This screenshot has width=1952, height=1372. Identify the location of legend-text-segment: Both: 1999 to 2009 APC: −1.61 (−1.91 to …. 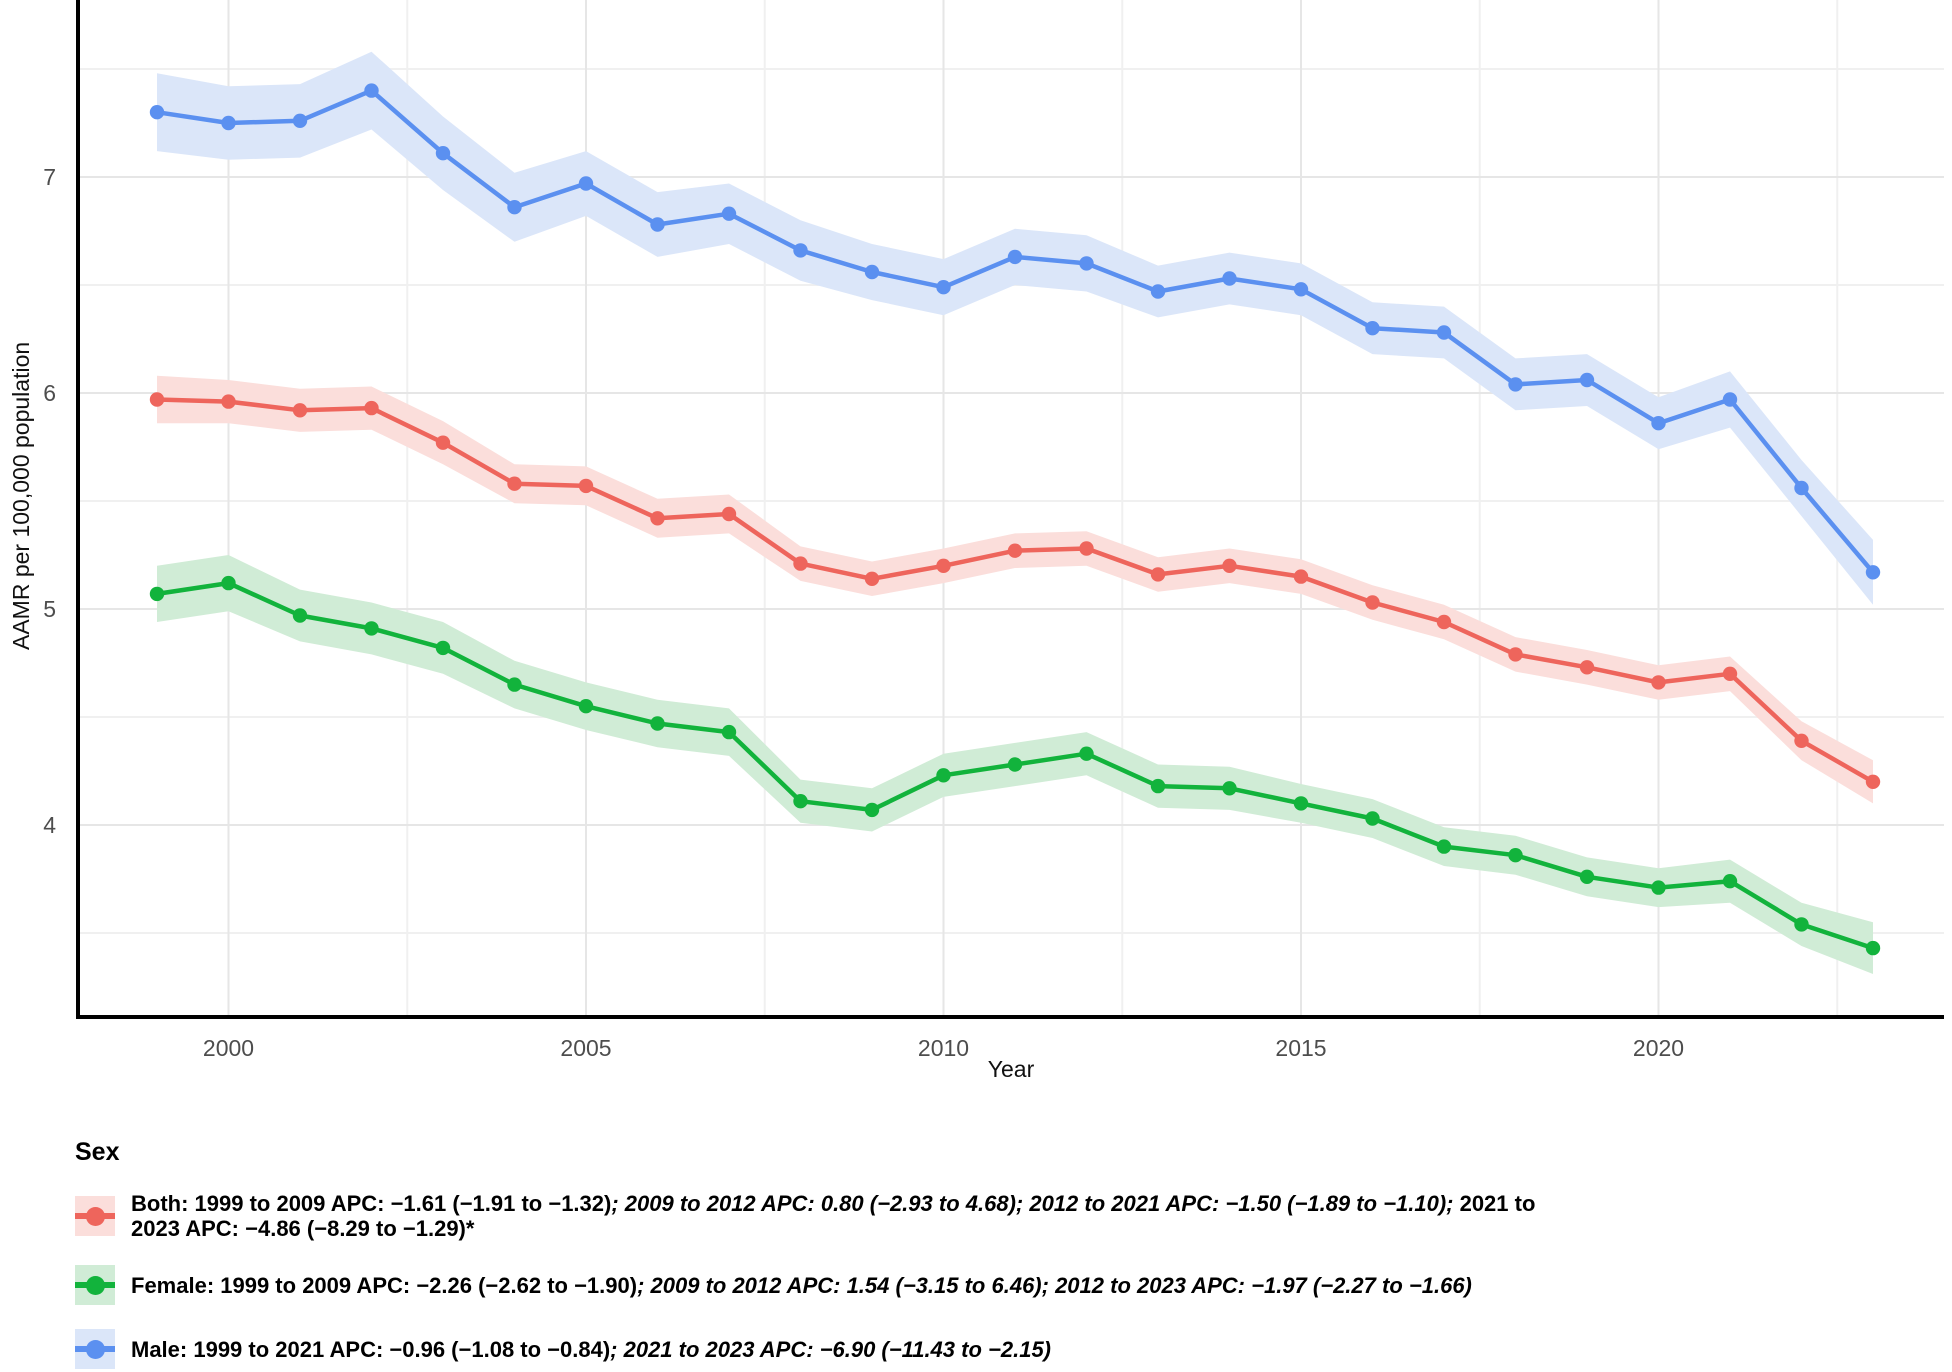
(371, 1203).